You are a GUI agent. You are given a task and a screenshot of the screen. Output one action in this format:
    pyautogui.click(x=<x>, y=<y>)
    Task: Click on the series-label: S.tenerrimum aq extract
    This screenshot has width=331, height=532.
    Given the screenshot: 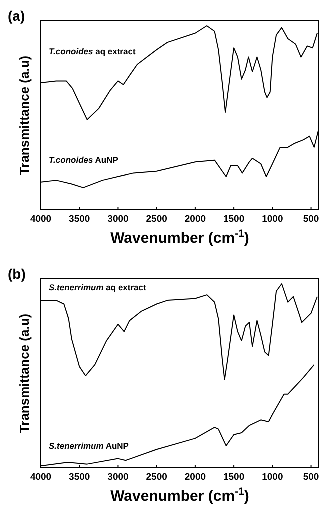 What is the action you would take?
    pyautogui.click(x=97, y=287)
    